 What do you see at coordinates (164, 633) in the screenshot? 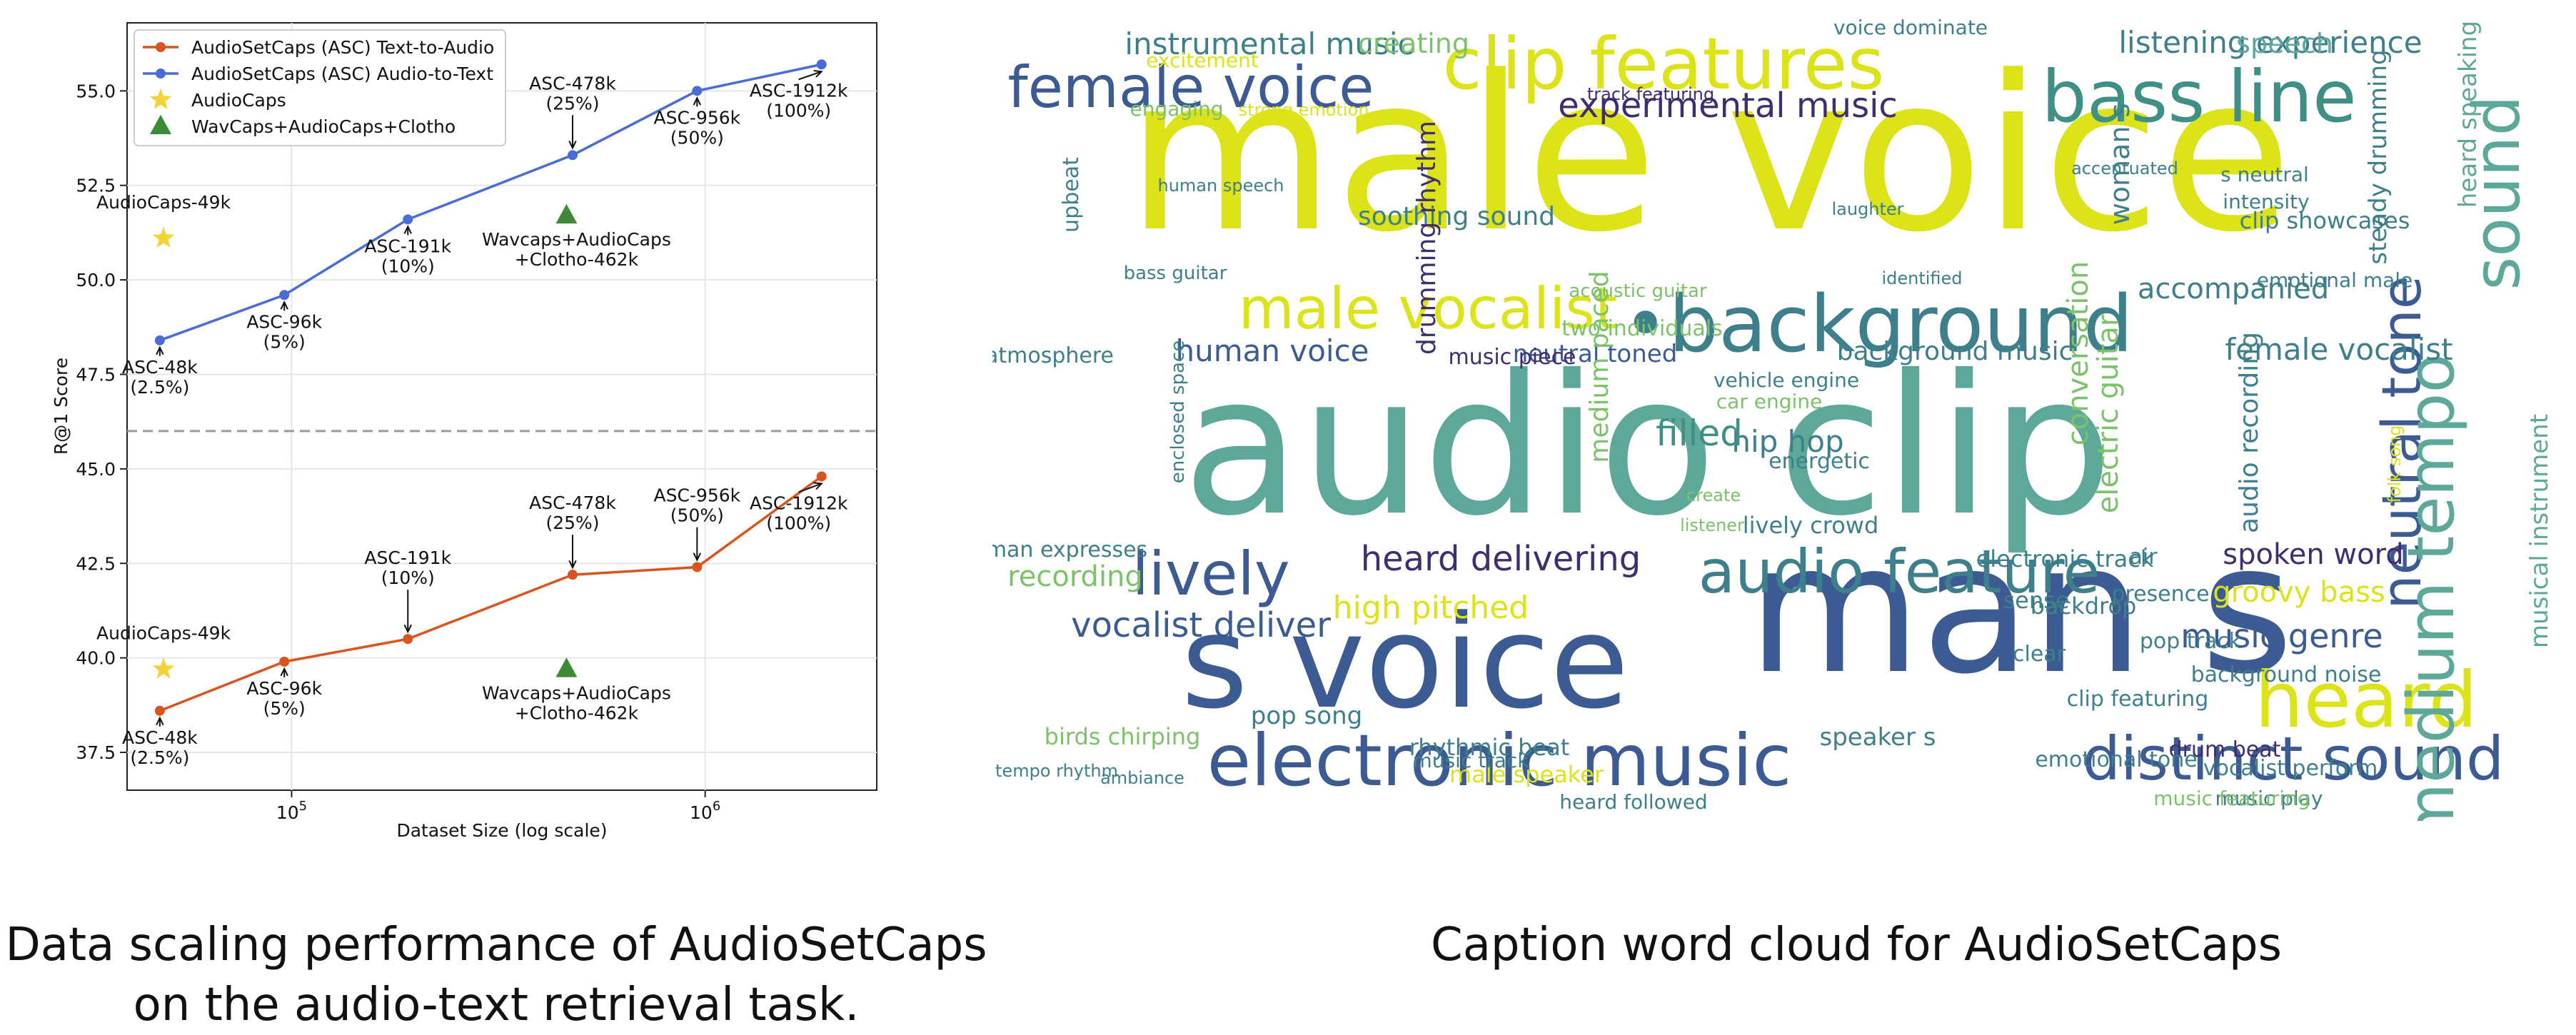
I see `point-label: AudioCaps-49k` at bounding box center [164, 633].